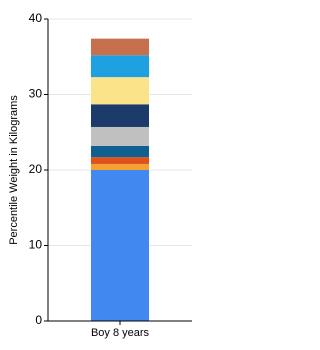 This screenshot has width=320, height=350. Describe the element at coordinates (120, 333) in the screenshot. I see `x-tick-label: Boy 8 years` at that location.